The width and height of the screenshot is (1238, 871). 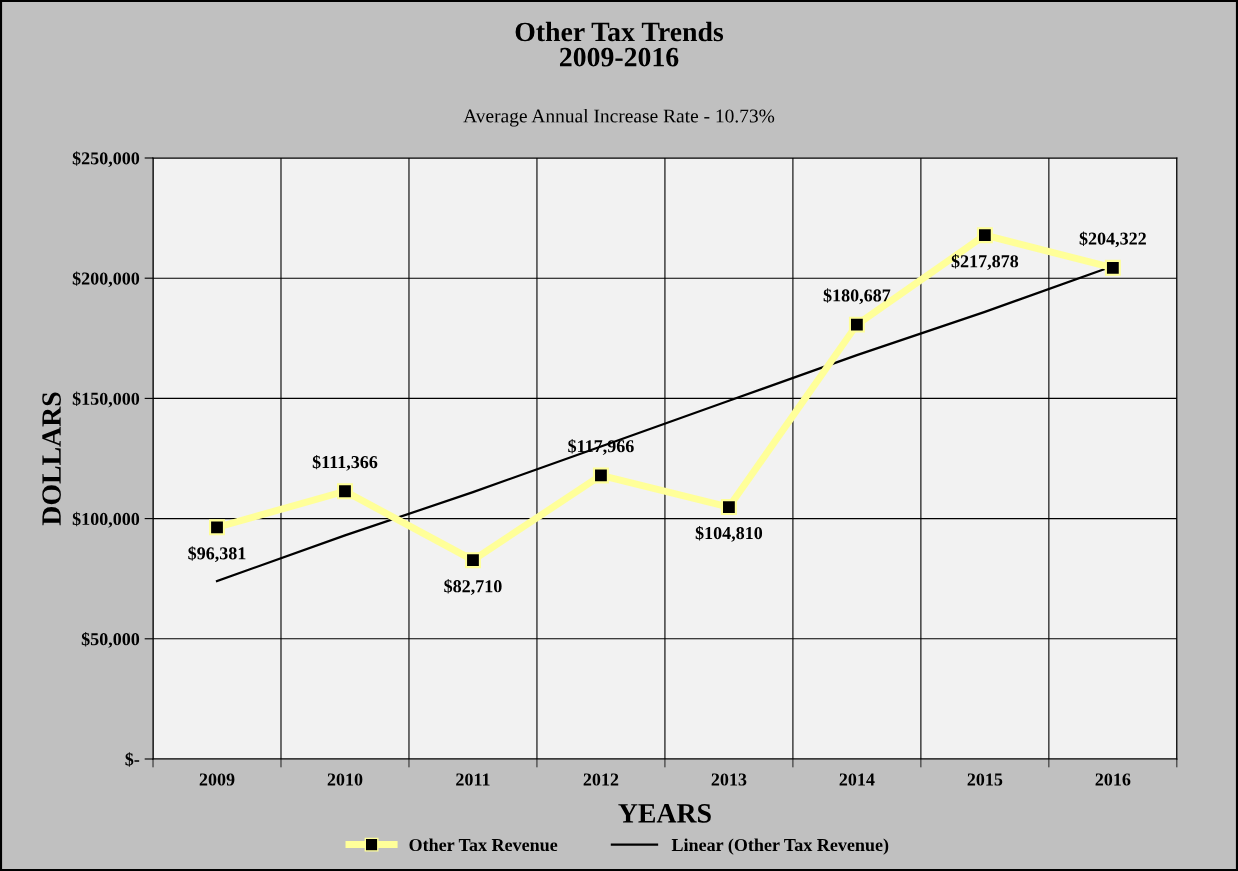 I want to click on x-axis-title: YEARS, so click(x=664, y=813).